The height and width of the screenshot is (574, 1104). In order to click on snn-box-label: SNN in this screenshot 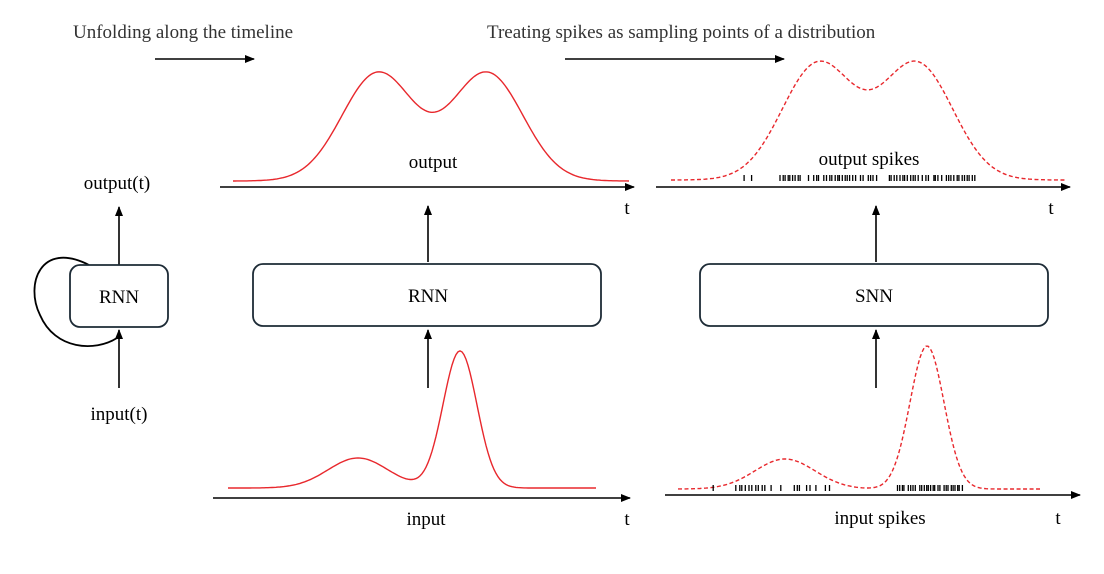, I will do `click(874, 296)`.